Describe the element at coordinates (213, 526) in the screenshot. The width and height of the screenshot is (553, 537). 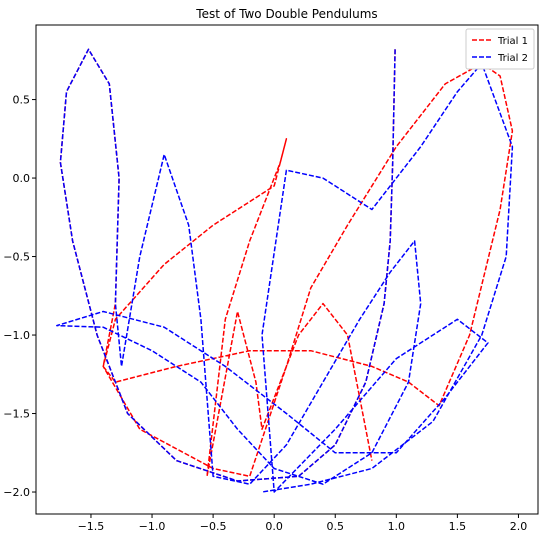
I see `x-tick-label: −0.5` at that location.